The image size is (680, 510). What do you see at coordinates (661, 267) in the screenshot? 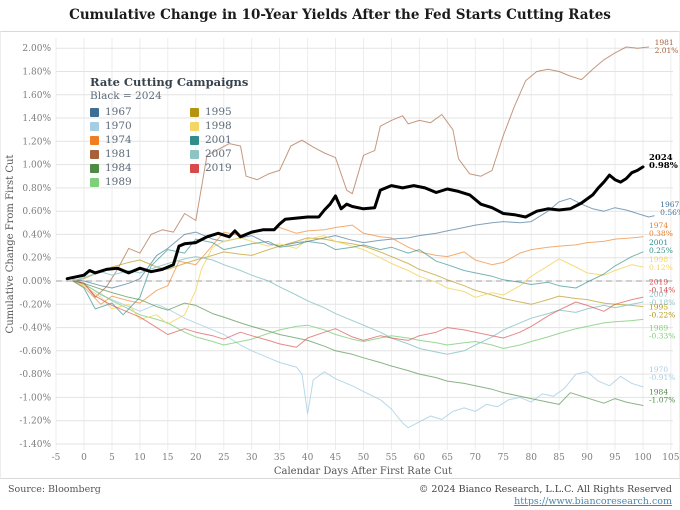
I see `end-label-value: 0.12%` at bounding box center [661, 267].